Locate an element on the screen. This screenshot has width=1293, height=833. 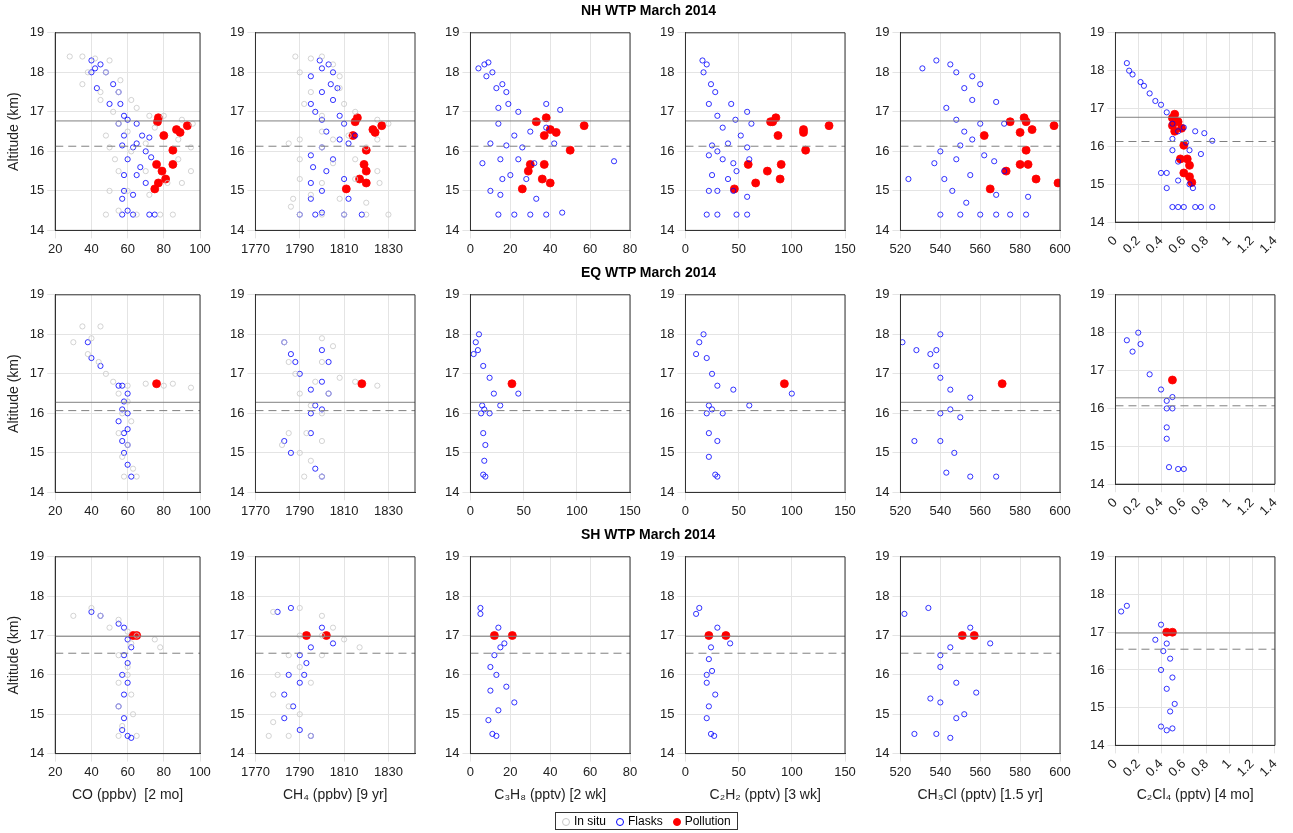
x-axis-title: CO (ppbv) [2 mo] is located at coordinates (128, 794).